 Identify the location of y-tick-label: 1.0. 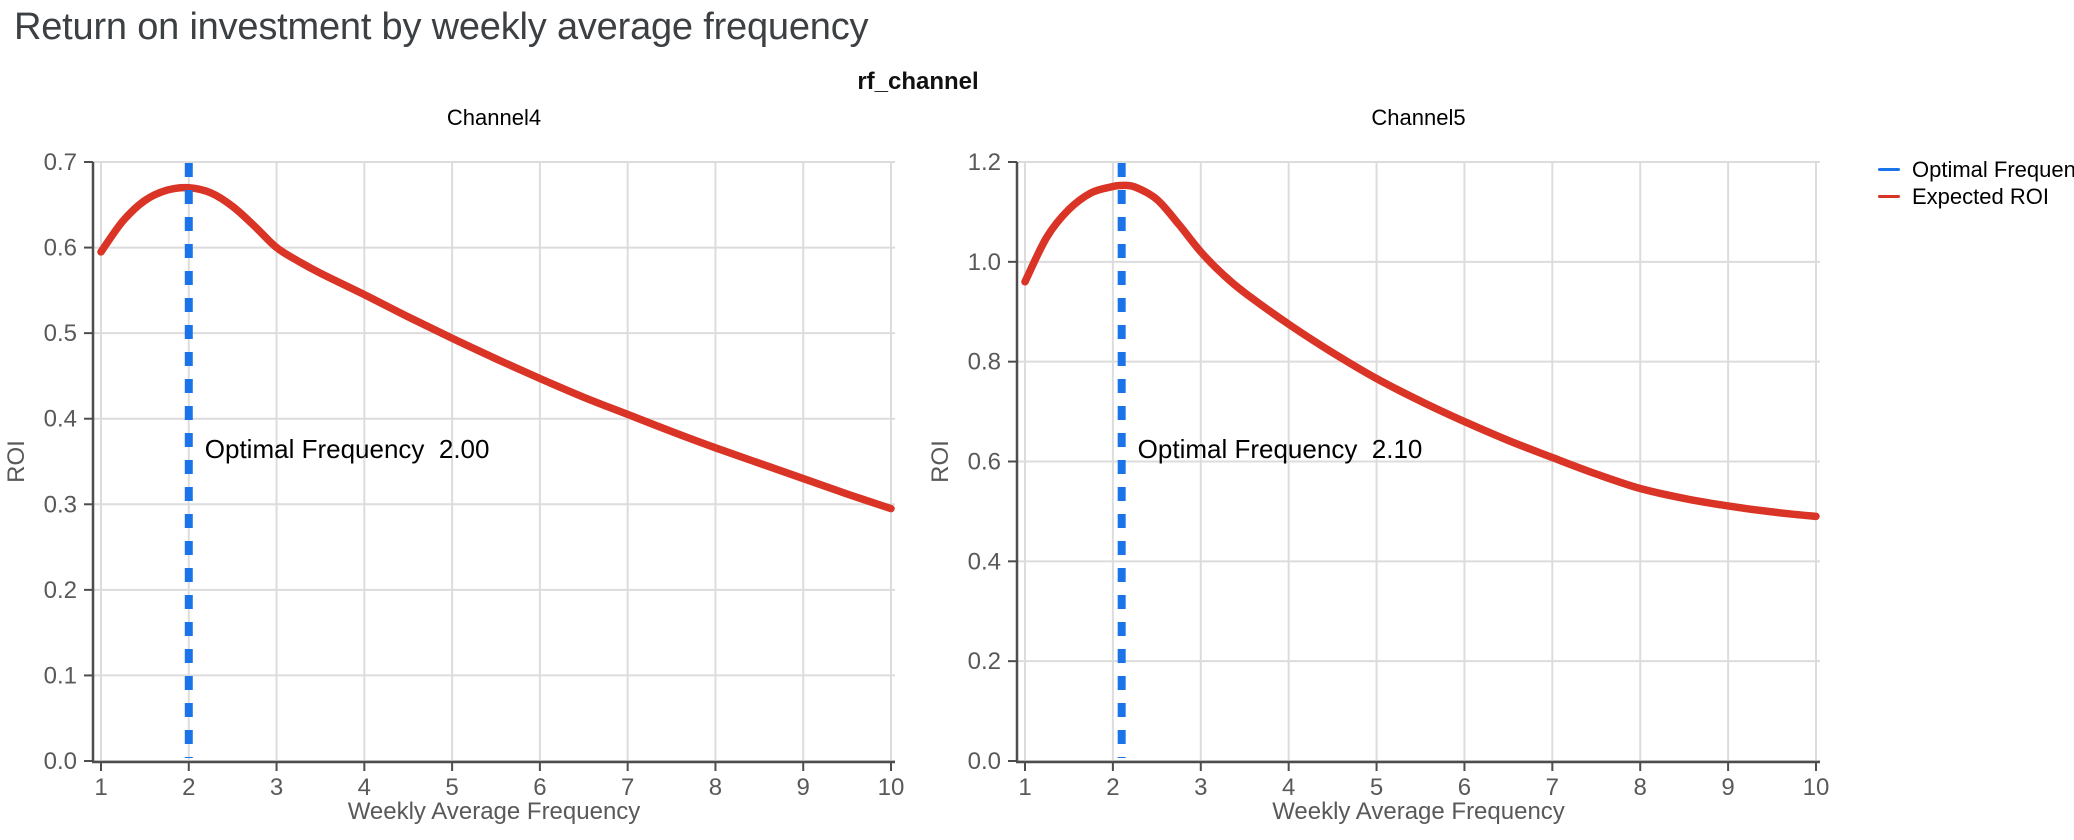
(984, 262).